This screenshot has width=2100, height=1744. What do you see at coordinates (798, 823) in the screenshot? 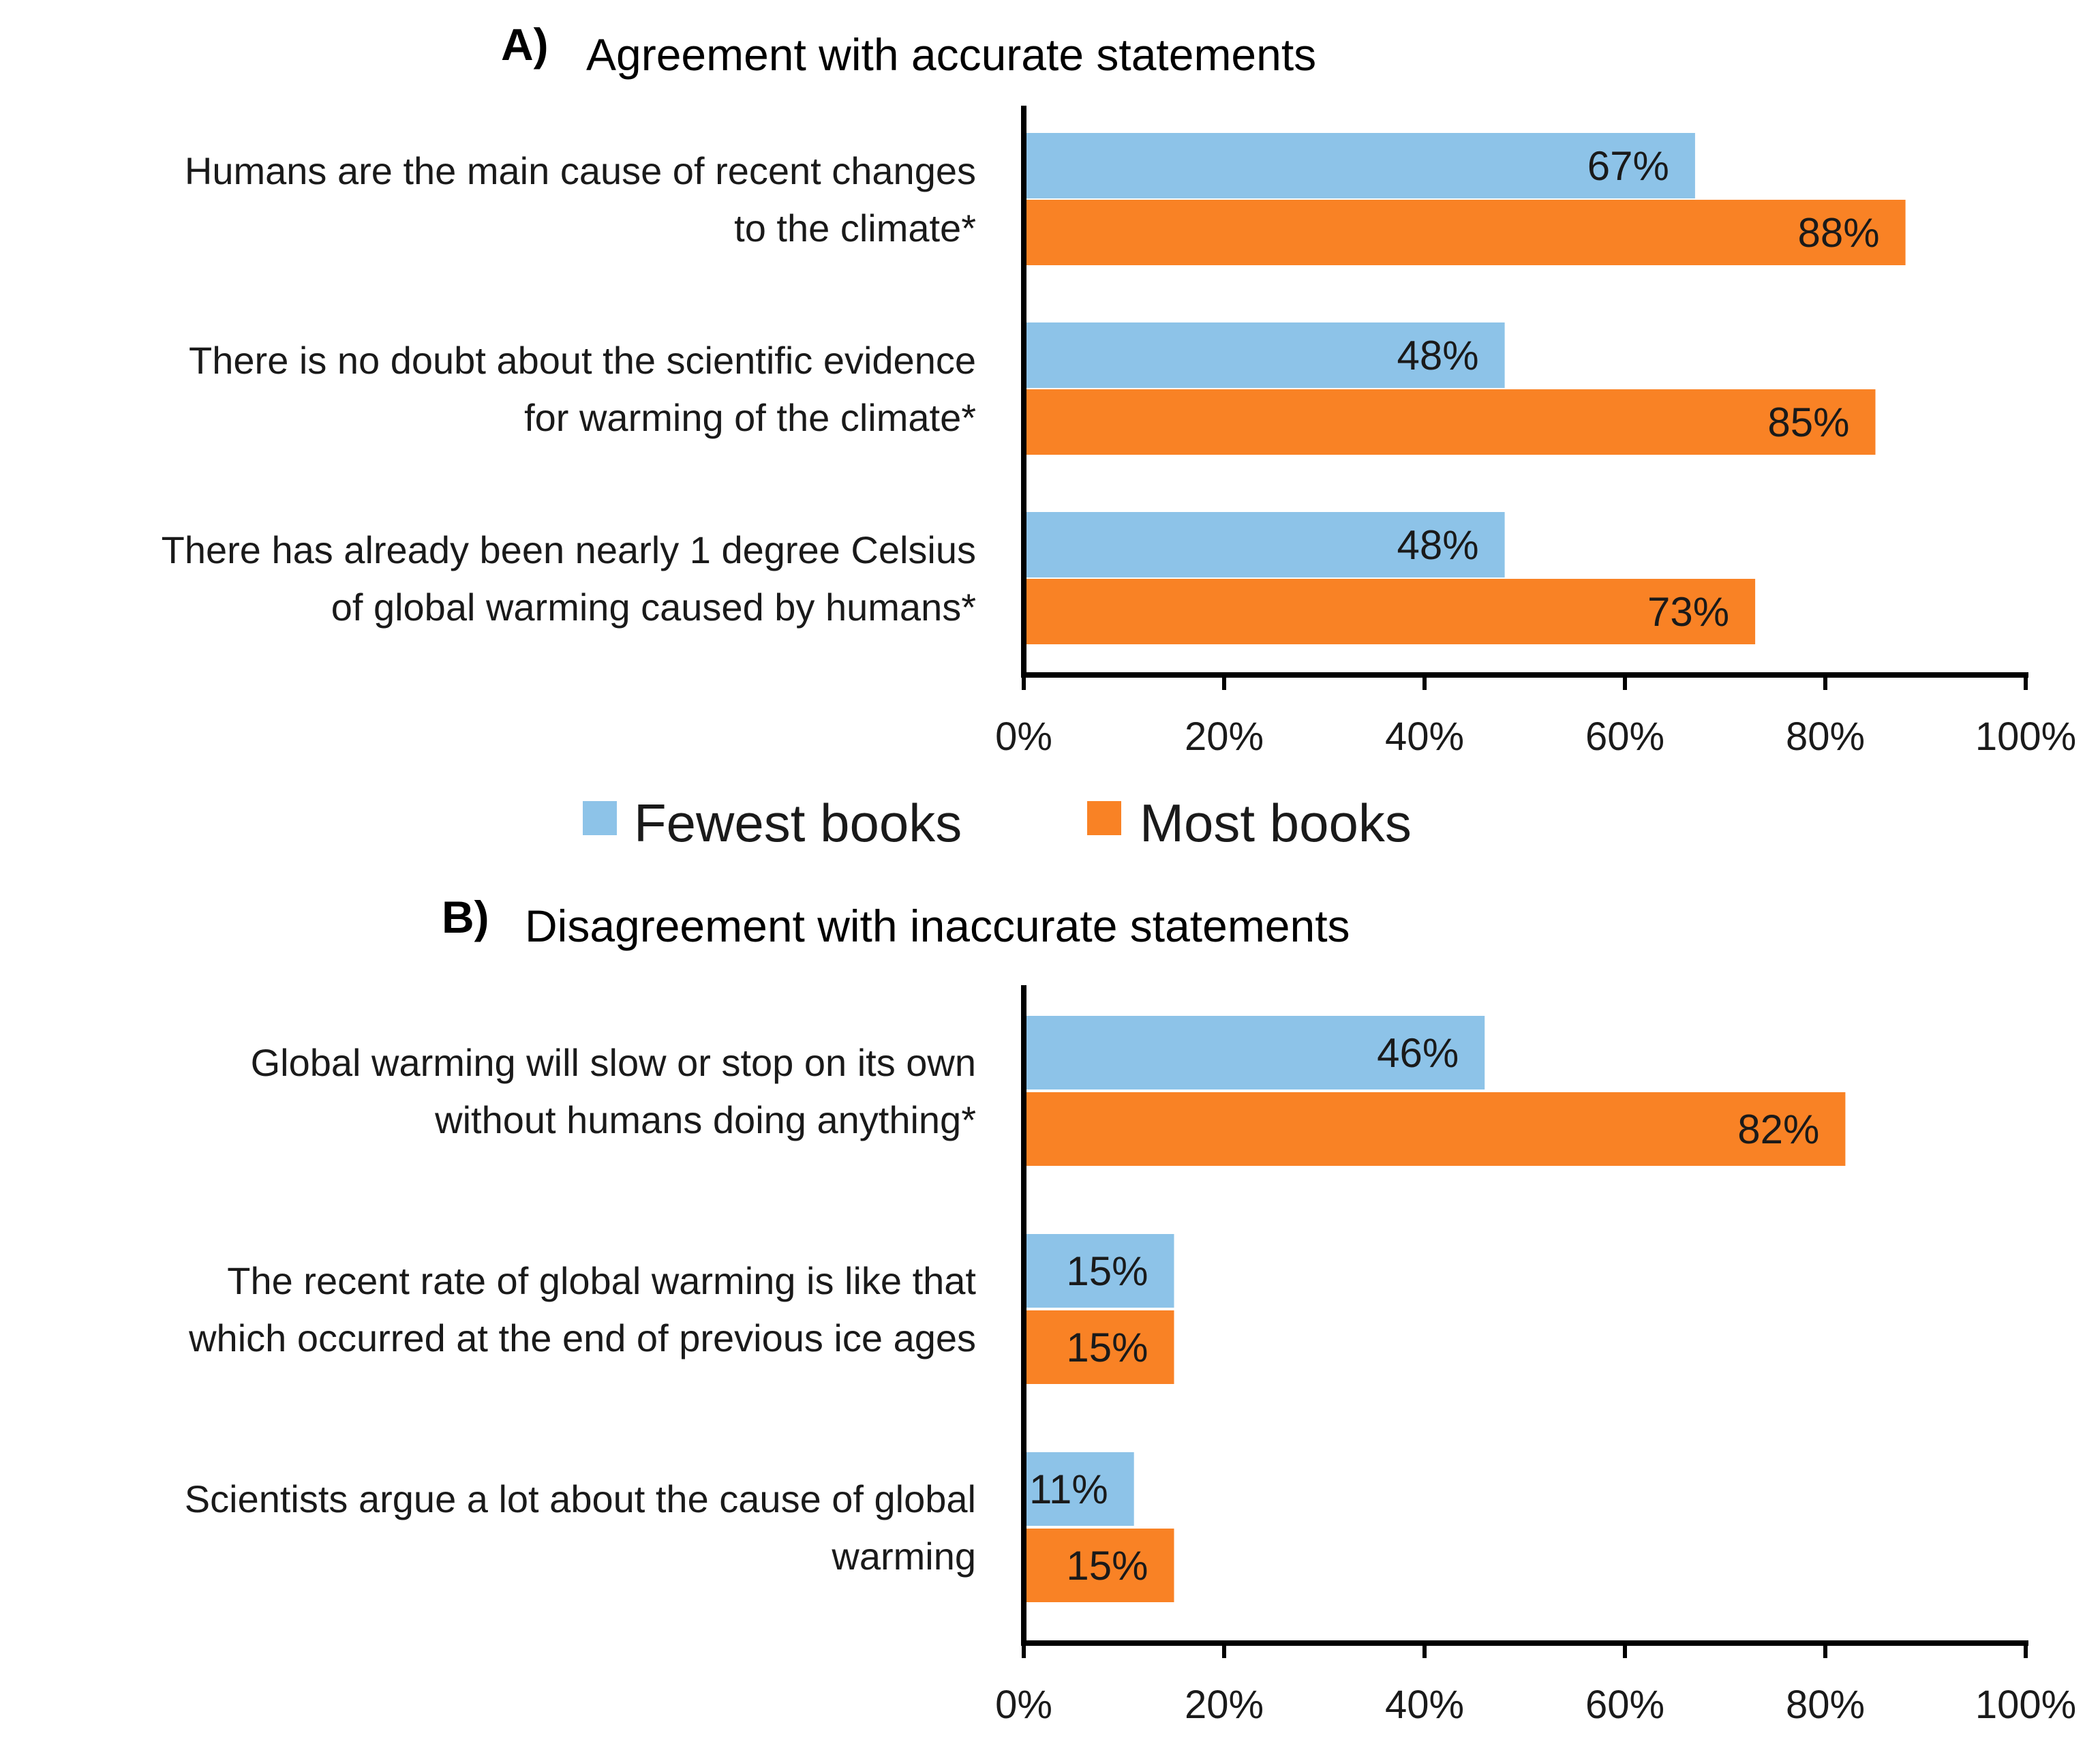
I see `legend-label-fewest: Fewest books` at bounding box center [798, 823].